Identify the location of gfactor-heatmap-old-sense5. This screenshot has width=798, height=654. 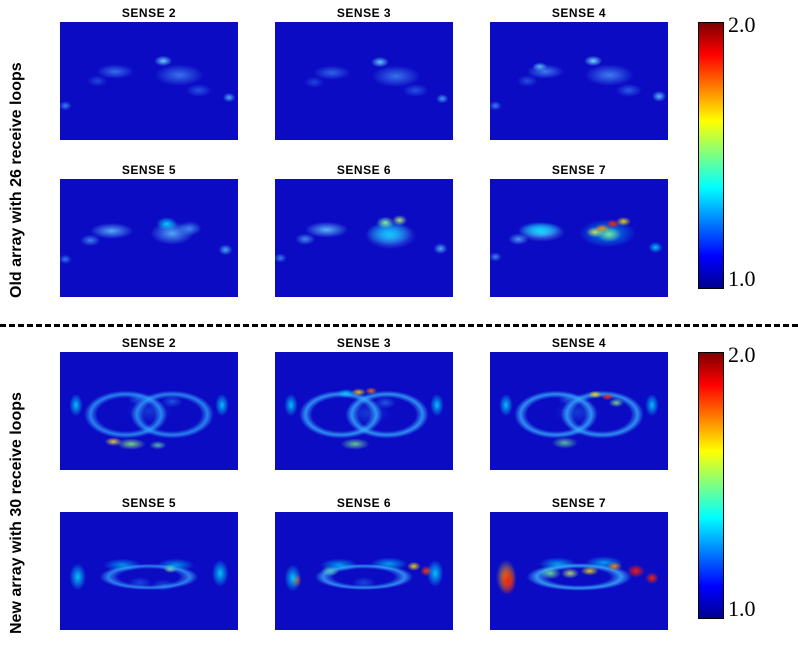
(149, 238).